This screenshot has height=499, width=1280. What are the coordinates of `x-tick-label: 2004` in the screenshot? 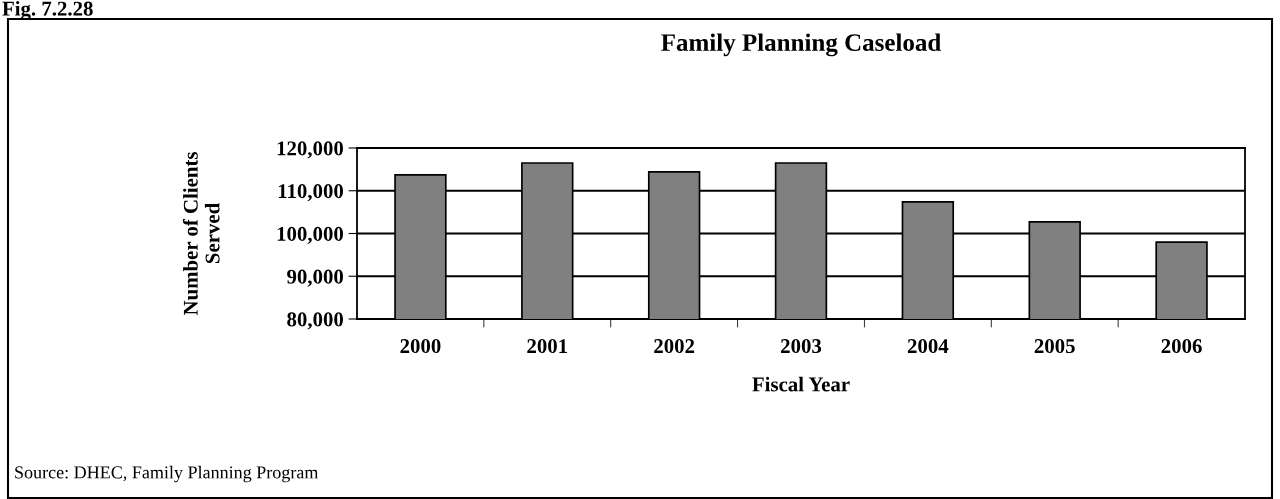 It's located at (928, 346).